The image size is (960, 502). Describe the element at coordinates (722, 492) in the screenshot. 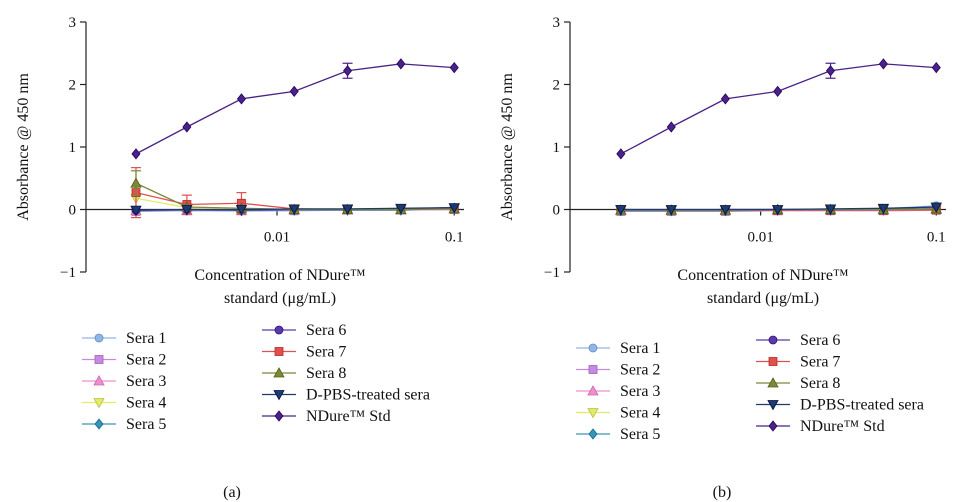

I see `panel-label-b: (b)` at that location.